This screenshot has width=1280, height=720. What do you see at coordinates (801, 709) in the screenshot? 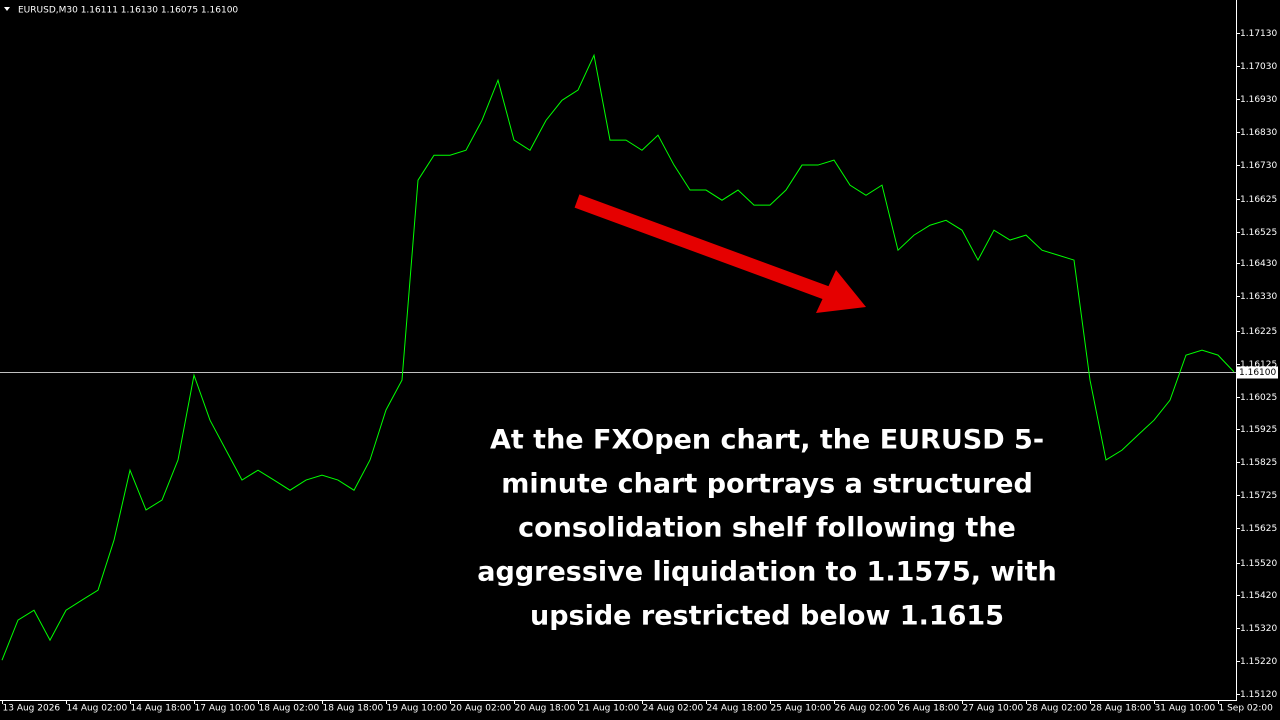
I see `x-tick-label: 25 Aug 10:00` at bounding box center [801, 709].